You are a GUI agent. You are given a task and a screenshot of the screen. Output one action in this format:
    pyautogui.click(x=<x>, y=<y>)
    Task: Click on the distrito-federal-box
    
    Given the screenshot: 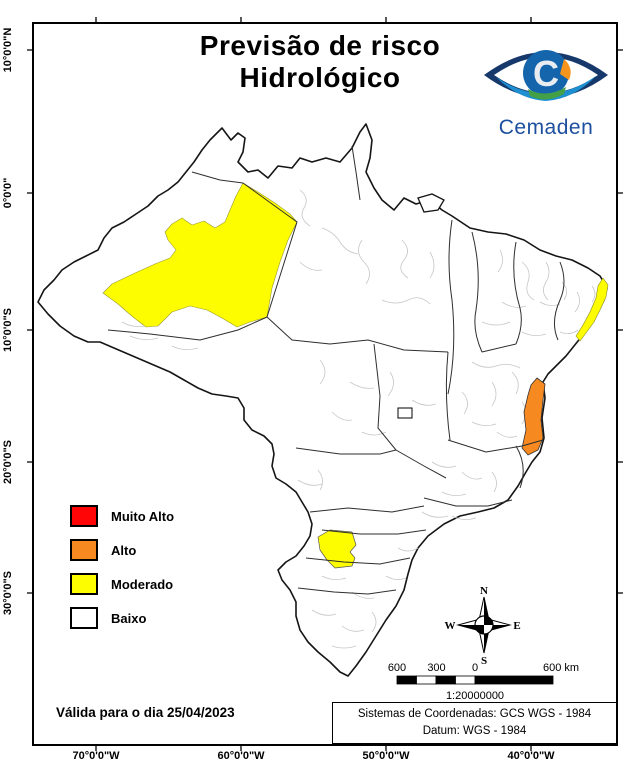 What is the action you would take?
    pyautogui.click(x=405, y=413)
    